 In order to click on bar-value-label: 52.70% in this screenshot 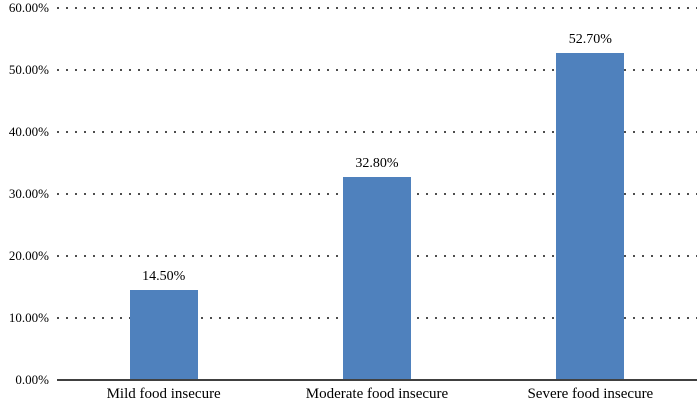, I will do `click(590, 40)`.